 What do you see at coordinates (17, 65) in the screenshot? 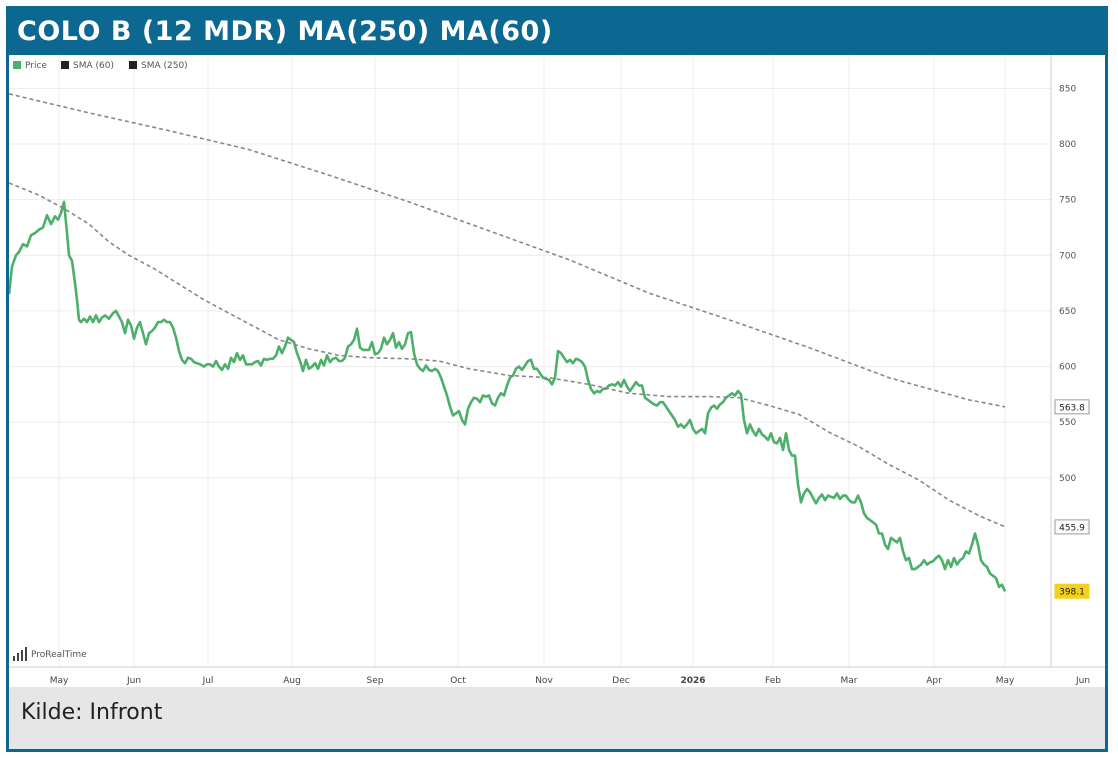
I see `legend-swatch-price` at bounding box center [17, 65].